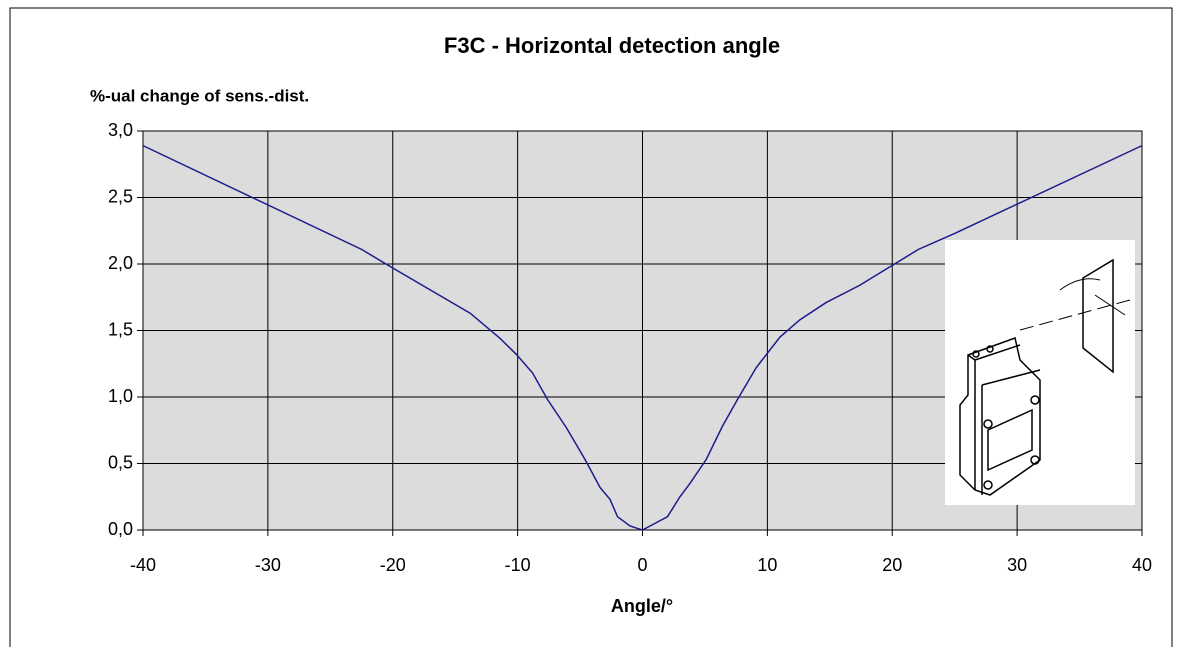 This screenshot has height=647, width=1181. What do you see at coordinates (642, 565) in the screenshot?
I see `x-tick-label: 0` at bounding box center [642, 565].